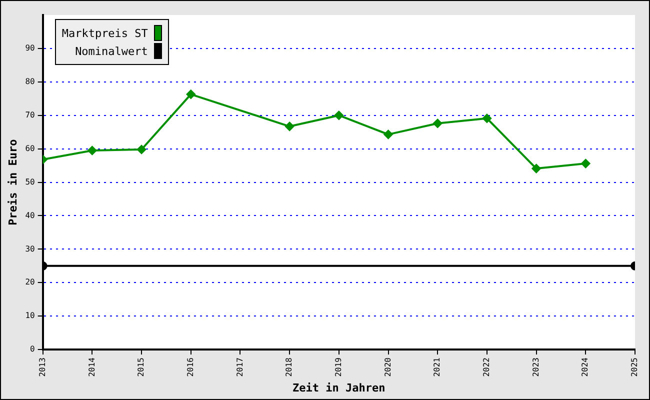 The height and width of the screenshot is (400, 650). What do you see at coordinates (33, 349) in the screenshot?
I see `y-tick-label: 0` at bounding box center [33, 349].